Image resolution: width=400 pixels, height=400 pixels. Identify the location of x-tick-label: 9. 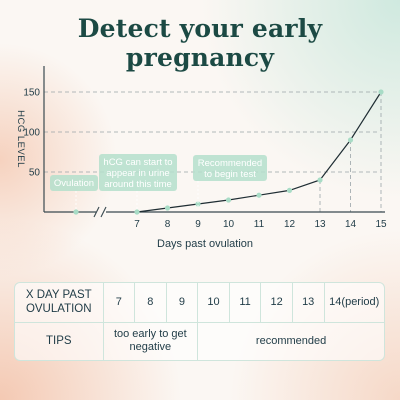
(198, 224).